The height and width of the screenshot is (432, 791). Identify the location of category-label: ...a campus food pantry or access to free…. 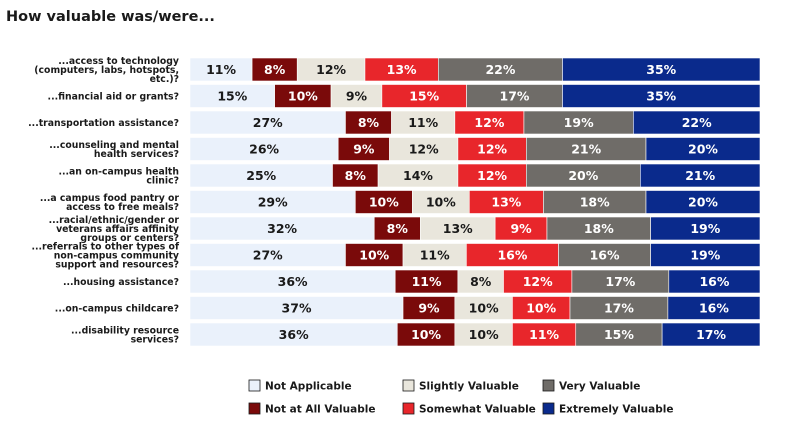
(110, 203).